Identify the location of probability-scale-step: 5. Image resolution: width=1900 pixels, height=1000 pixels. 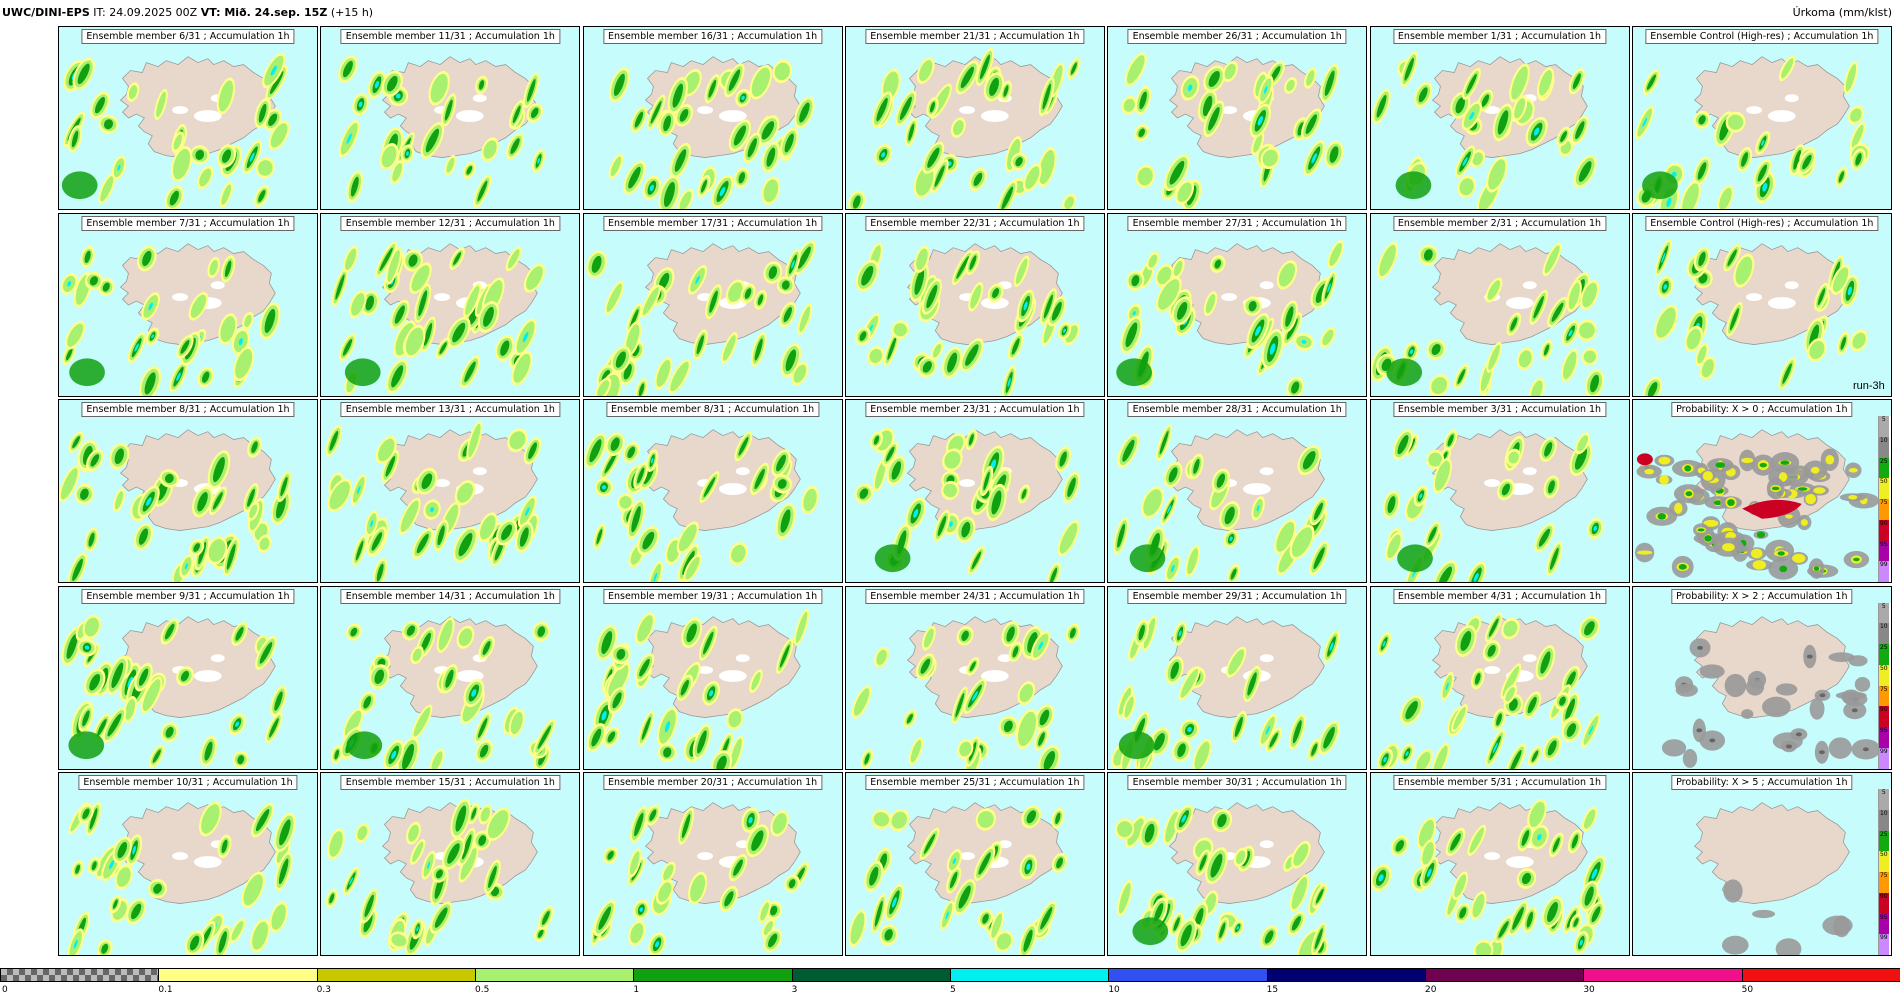
(1883, 426).